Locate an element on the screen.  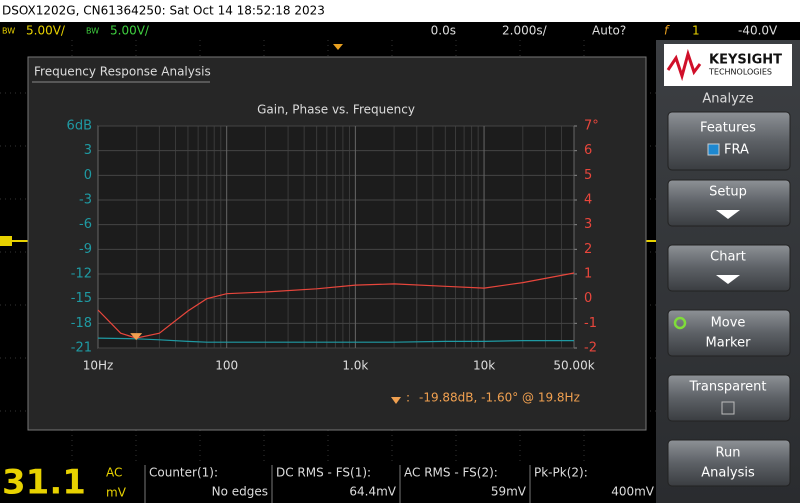
timebase: 2.000s/ is located at coordinates (525, 31).